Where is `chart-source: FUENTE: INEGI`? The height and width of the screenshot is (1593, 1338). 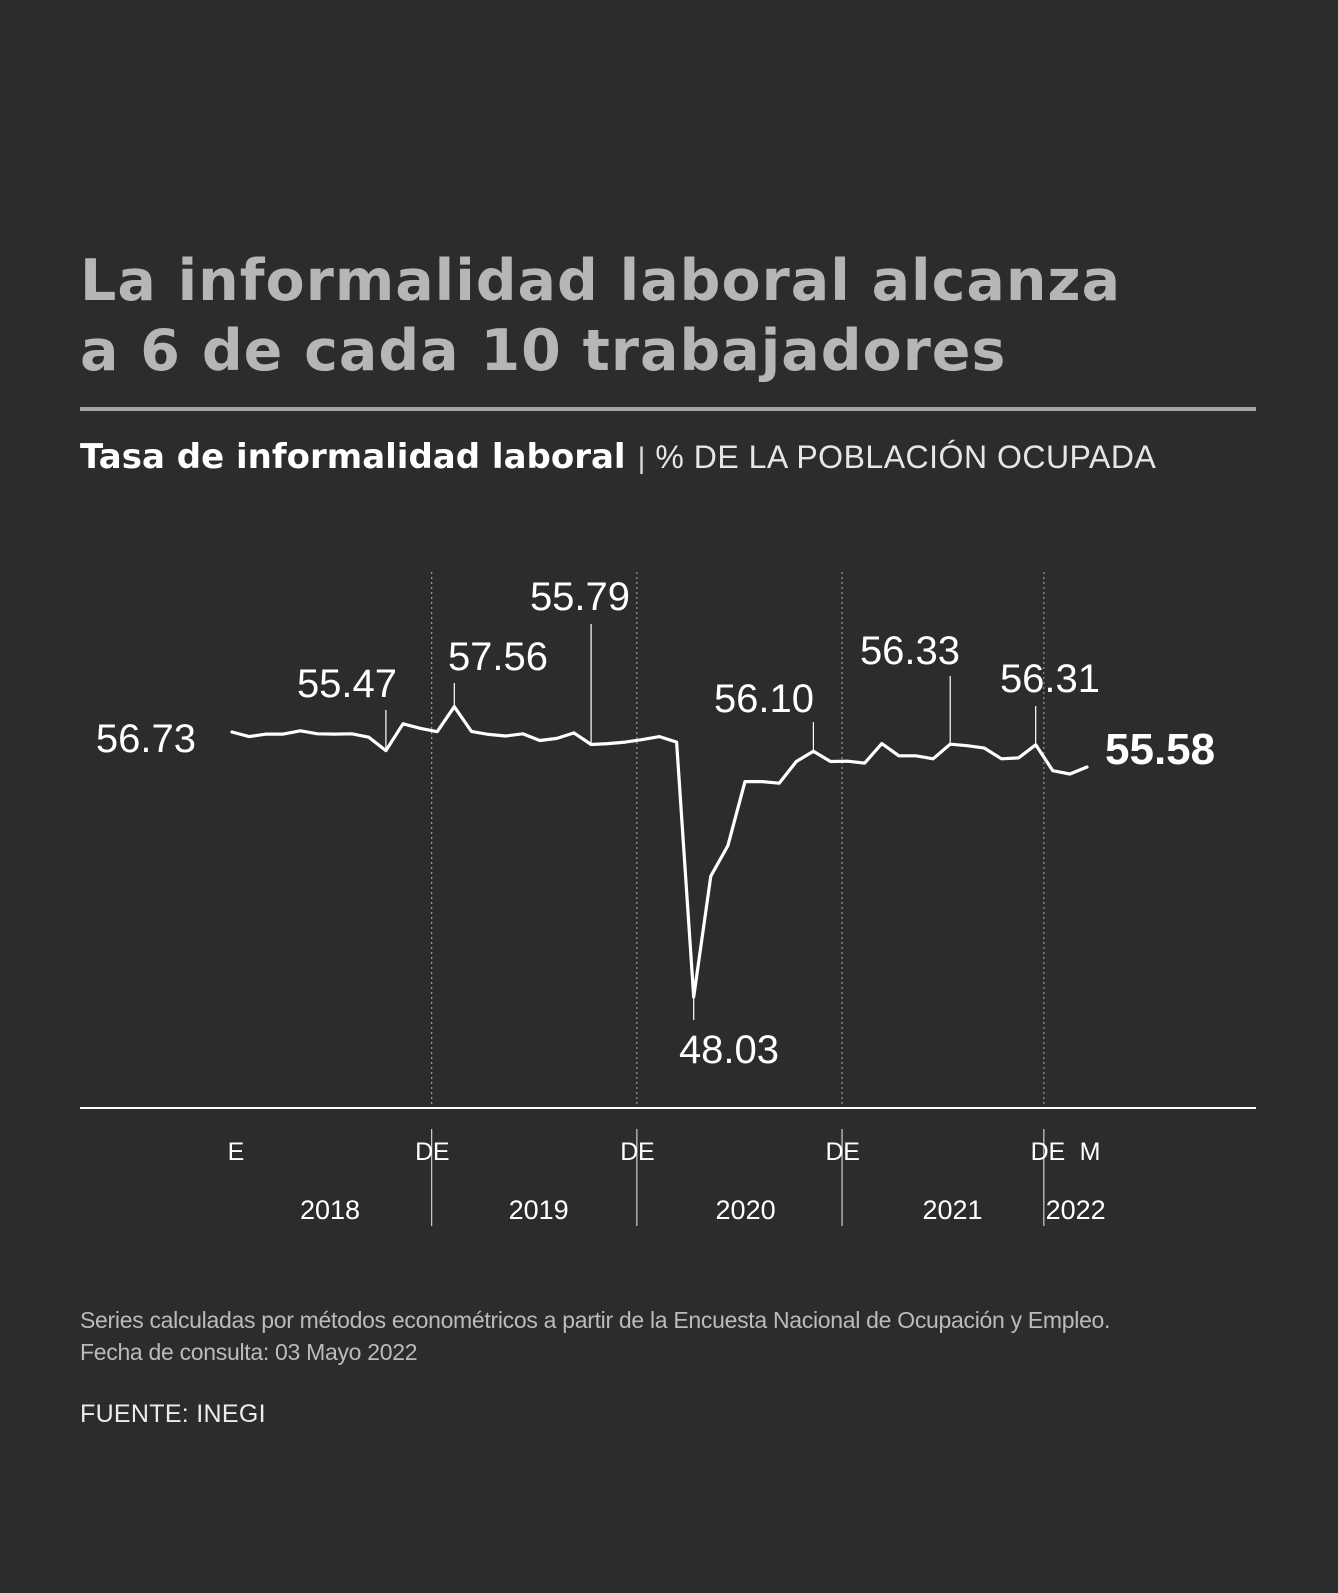
chart-source: FUENTE: INEGI is located at coordinates (173, 1414).